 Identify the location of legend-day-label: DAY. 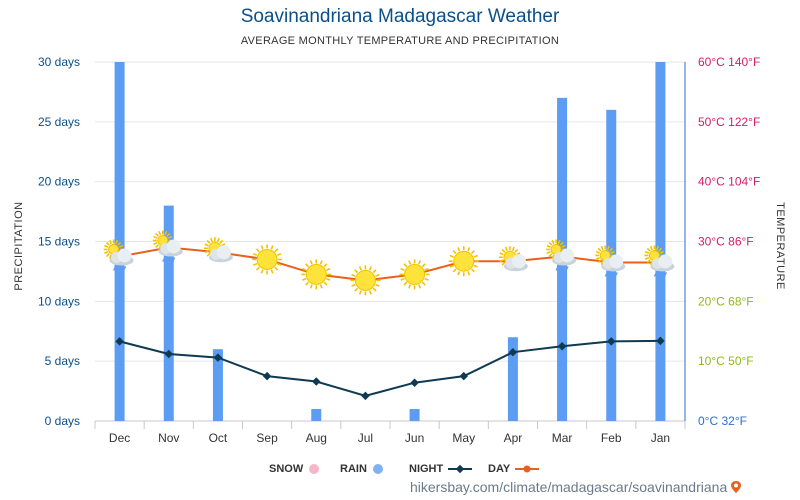
(499, 469).